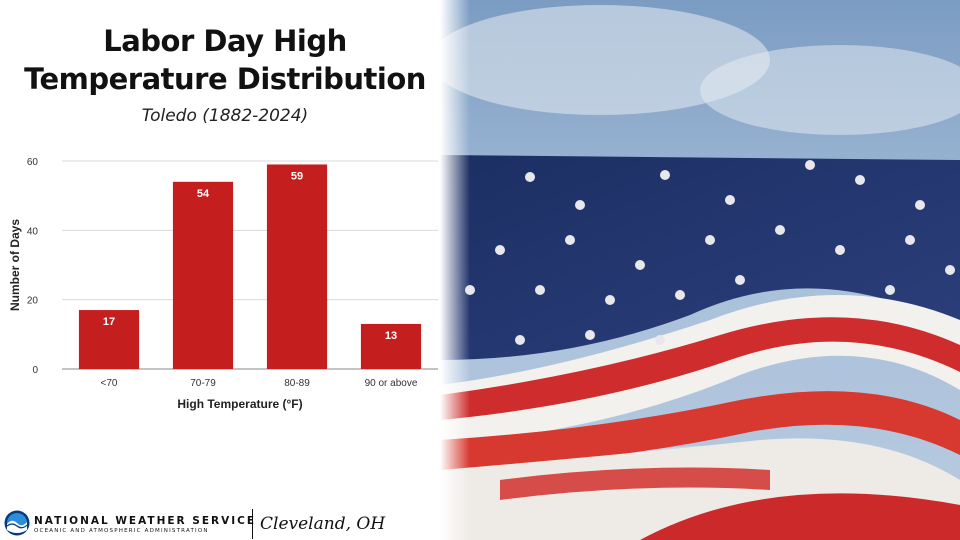 The image size is (960, 540). What do you see at coordinates (35, 370) in the screenshot?
I see `y-tick-label: 0` at bounding box center [35, 370].